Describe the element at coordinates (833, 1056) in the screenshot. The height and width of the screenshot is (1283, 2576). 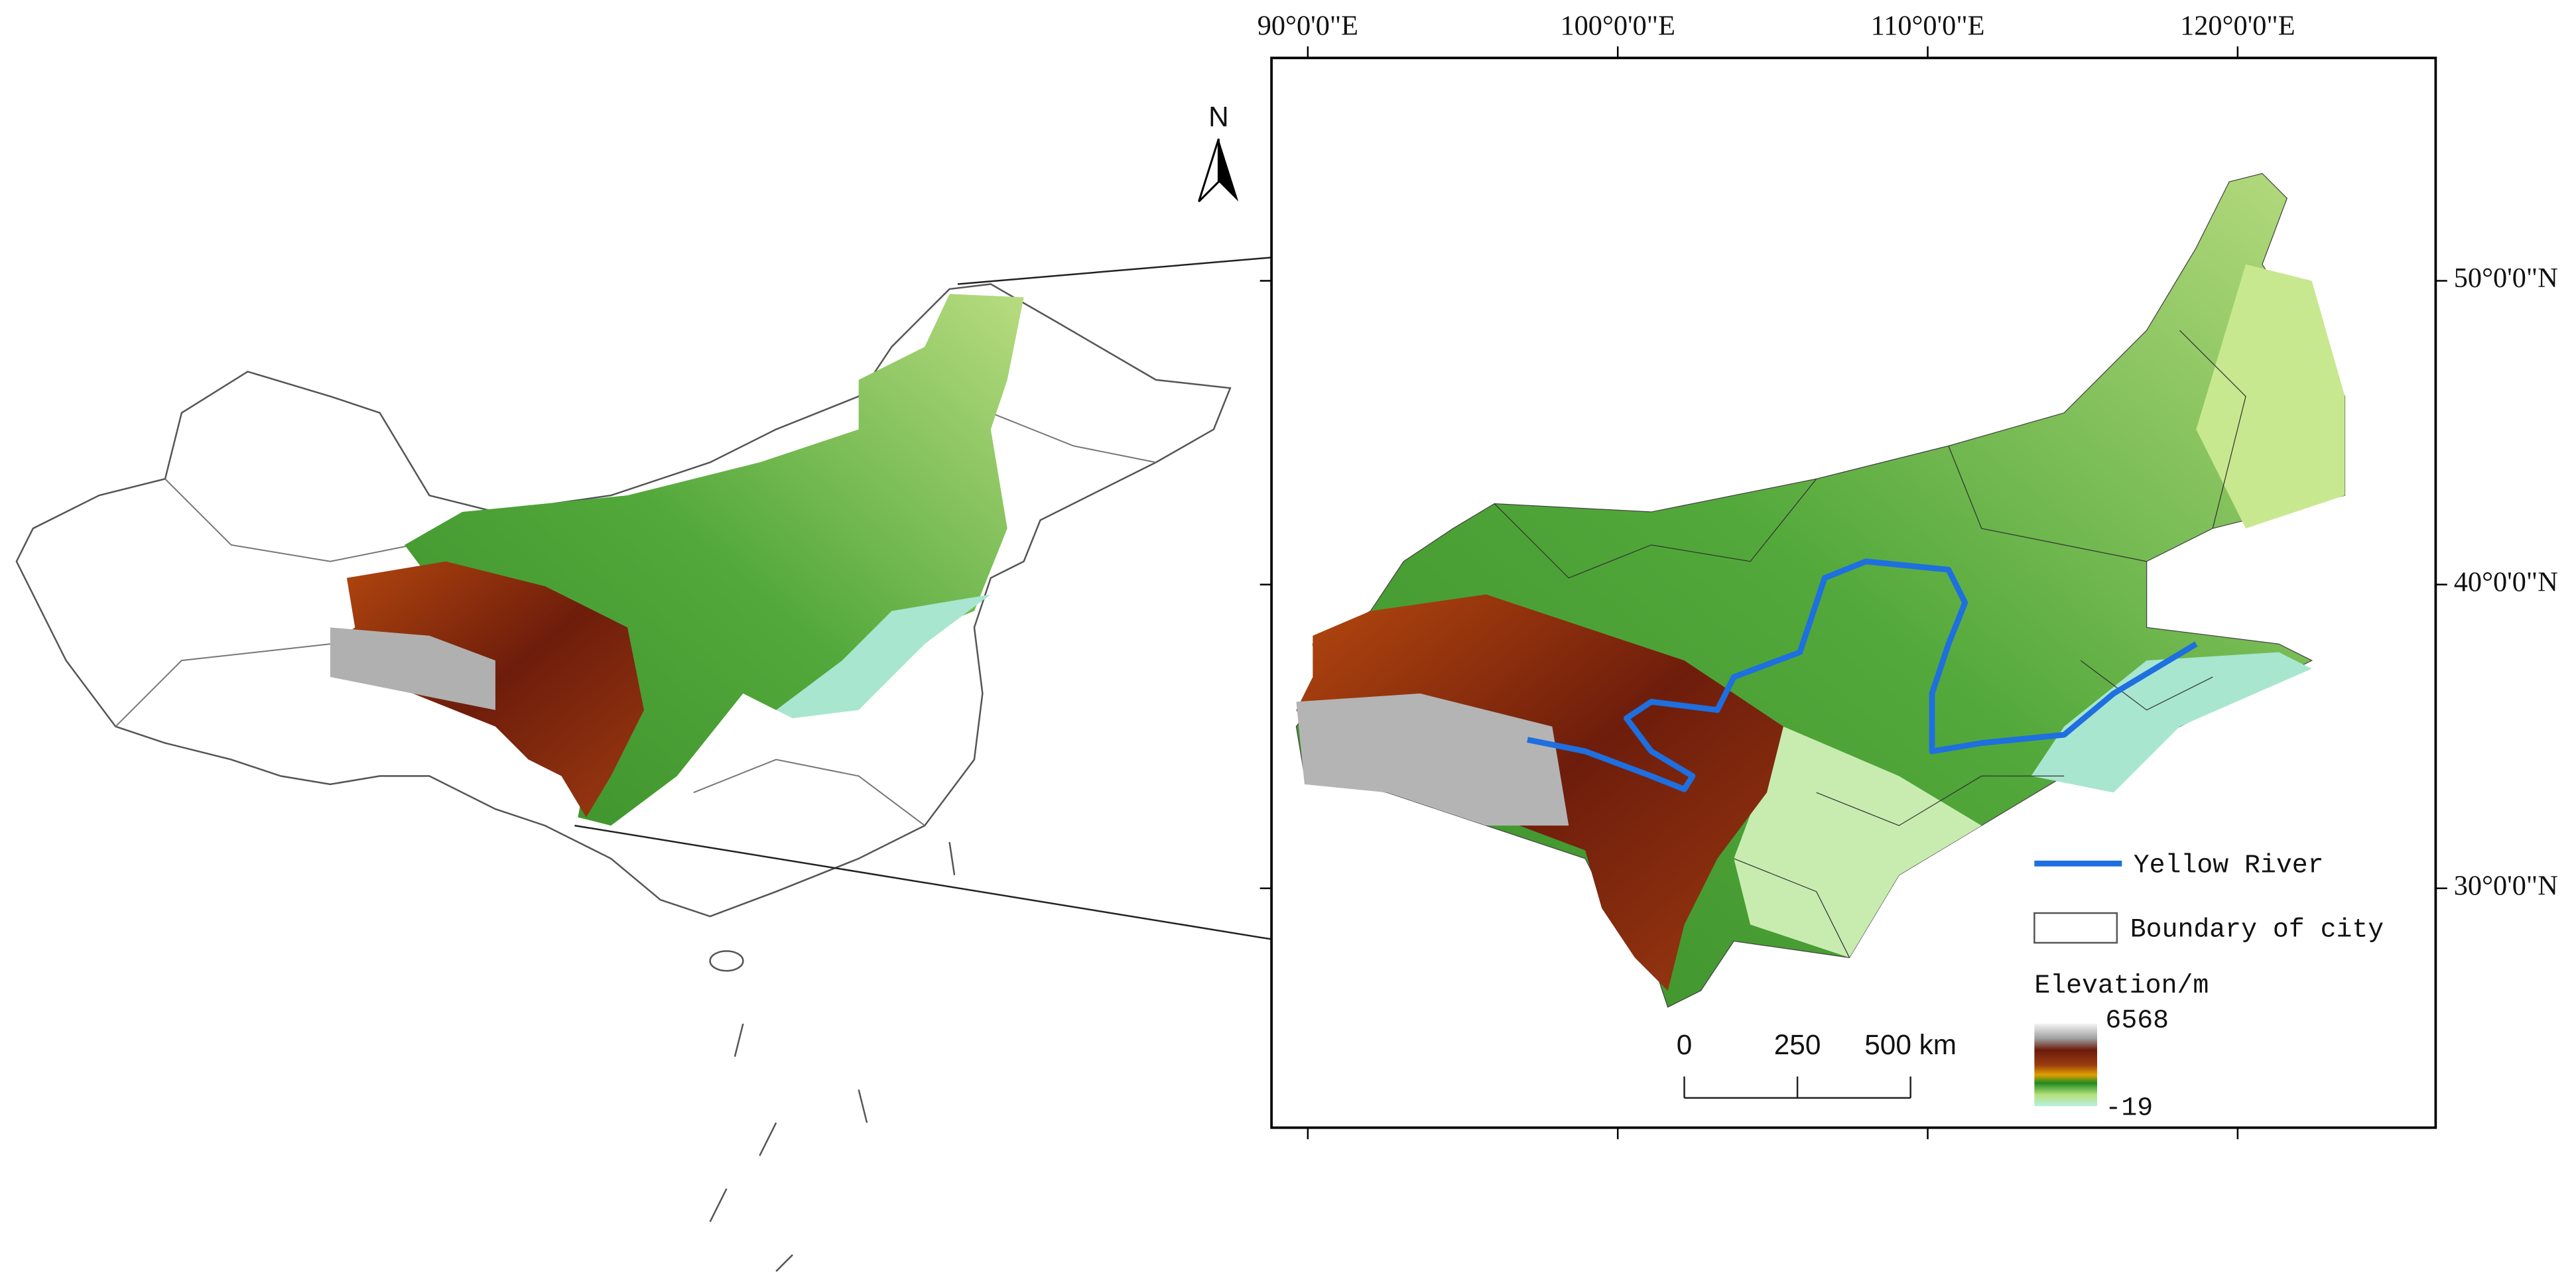
I see `islands` at that location.